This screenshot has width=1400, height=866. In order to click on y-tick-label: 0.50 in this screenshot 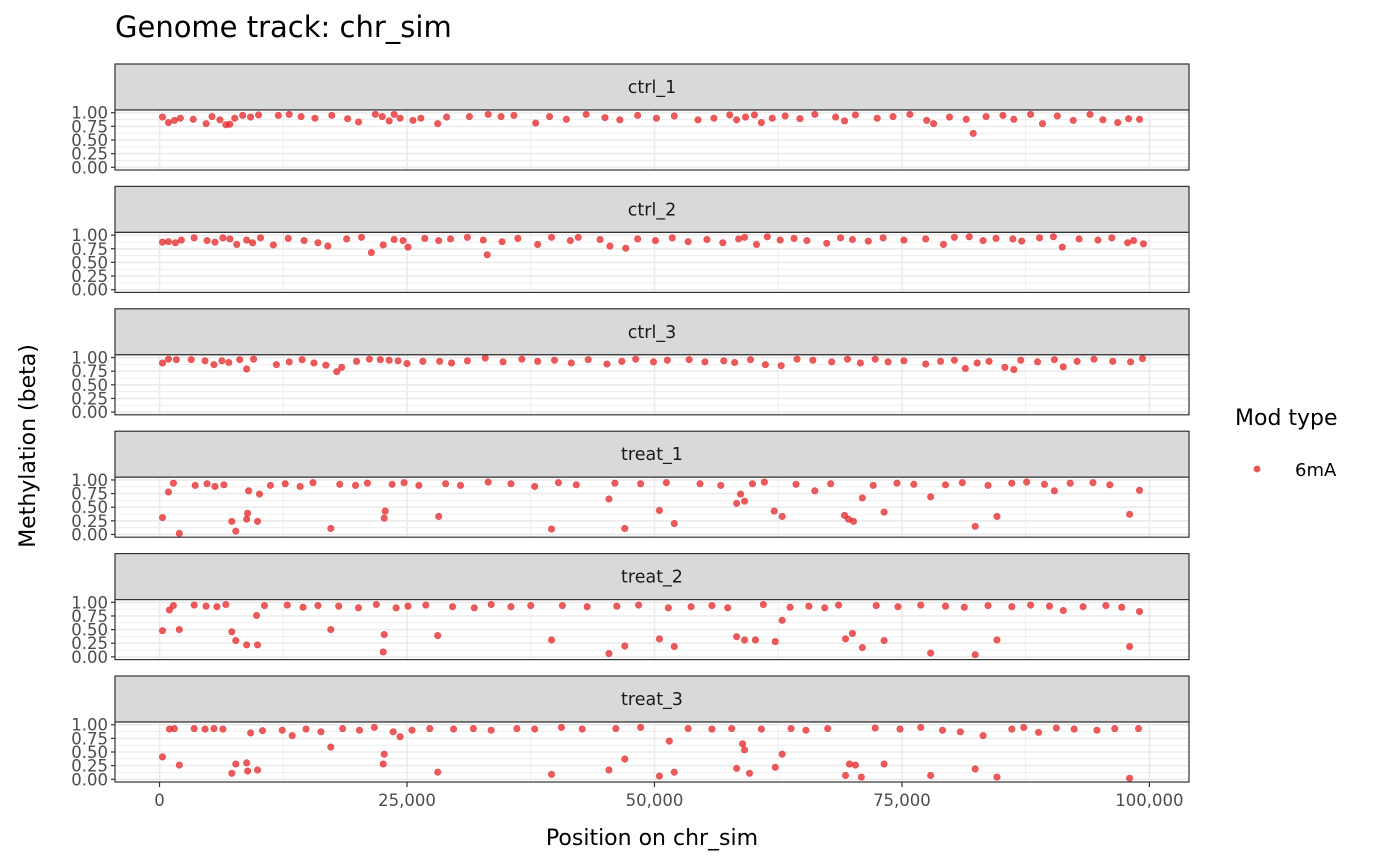, I will do `click(89, 385)`.